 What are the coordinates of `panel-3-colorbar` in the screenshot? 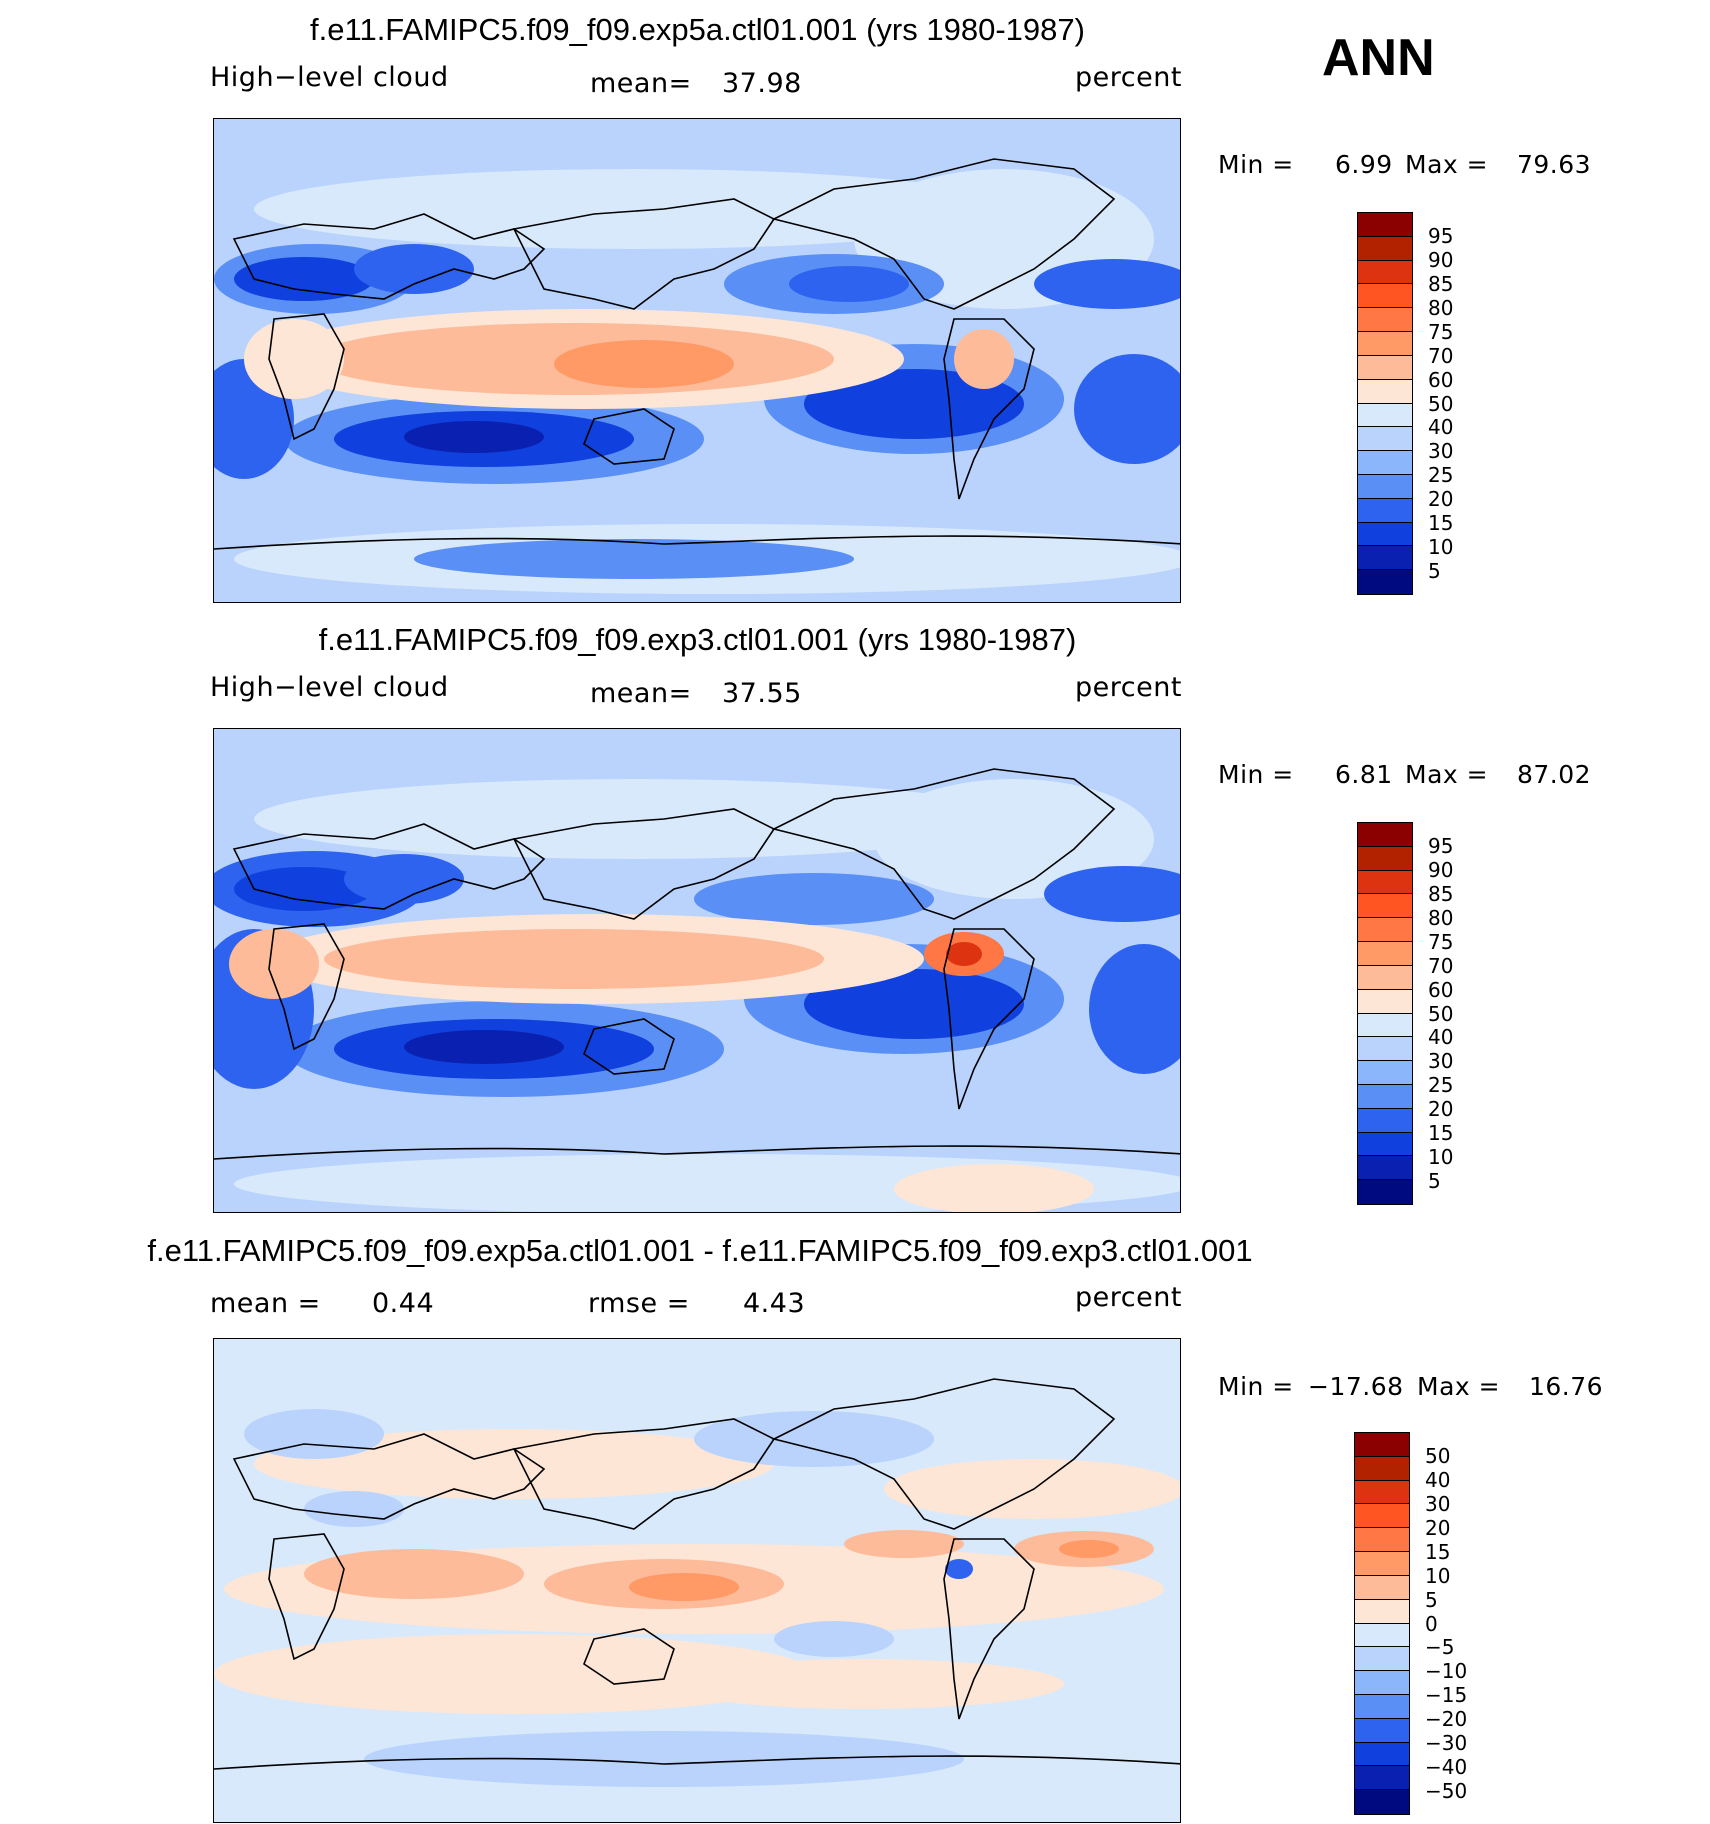 It's located at (1382, 1623).